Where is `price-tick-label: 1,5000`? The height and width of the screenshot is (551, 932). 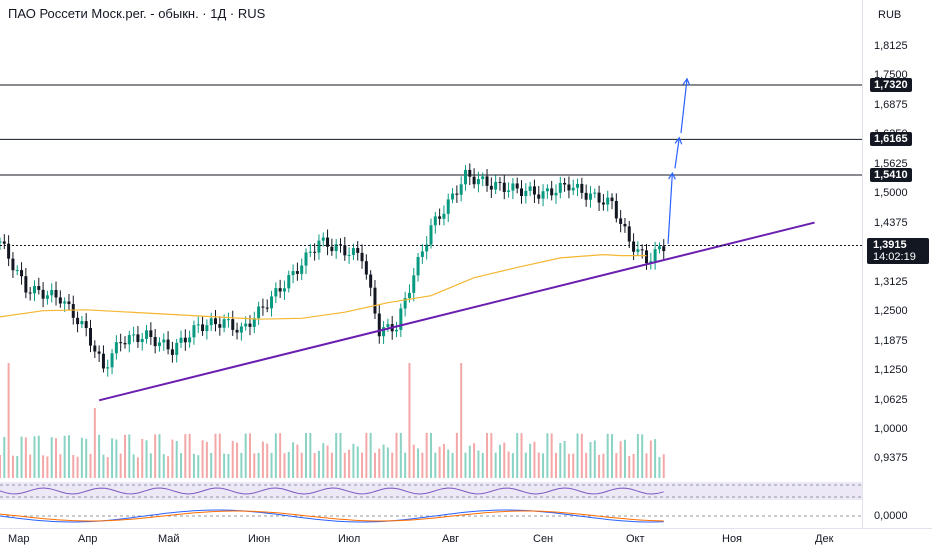
price-tick-label: 1,5000 is located at coordinates (891, 193).